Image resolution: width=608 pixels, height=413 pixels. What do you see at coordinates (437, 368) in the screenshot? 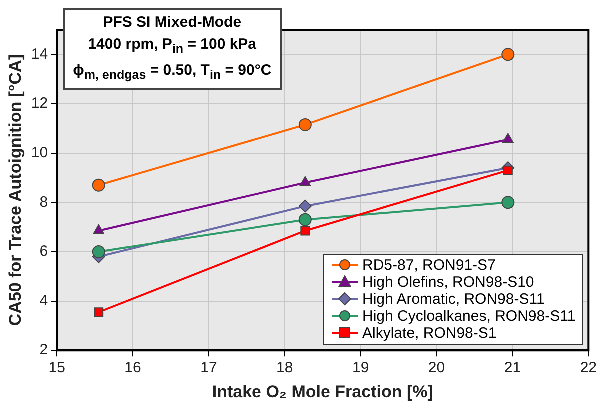
I see `x-tick-label: 20` at bounding box center [437, 368].